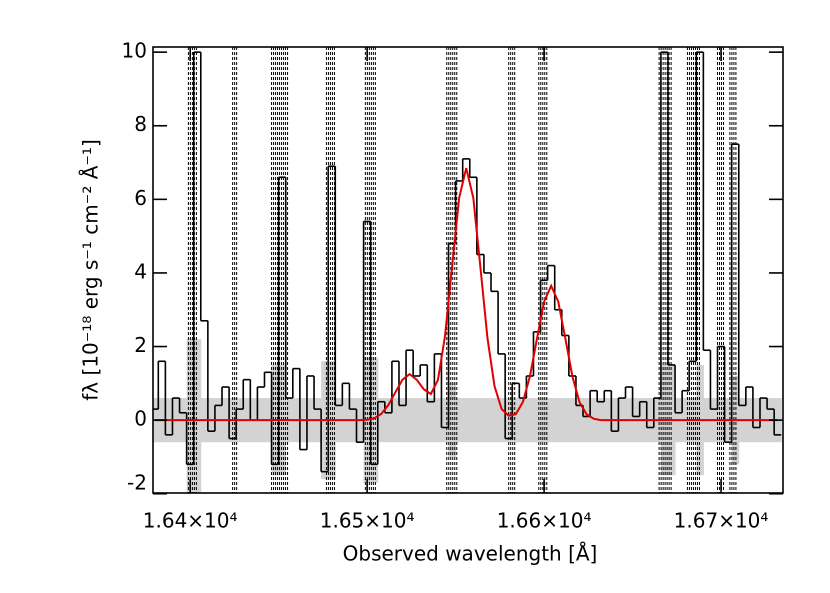 This screenshot has height=593, width=830. I want to click on y-tick-label: 4, so click(140, 271).